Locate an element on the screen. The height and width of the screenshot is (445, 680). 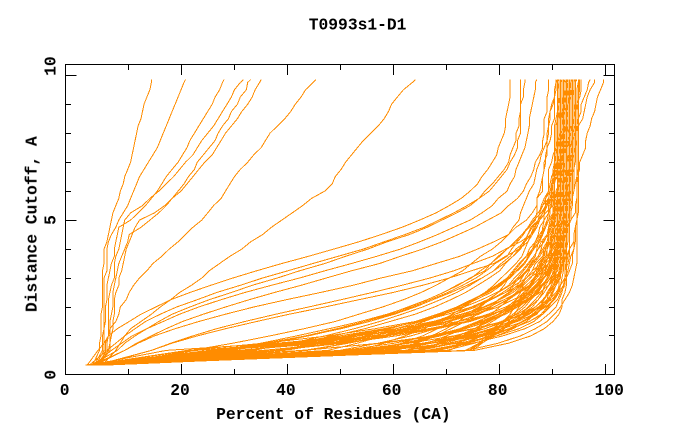
svg-text: 5 is located at coordinates (51, 220).